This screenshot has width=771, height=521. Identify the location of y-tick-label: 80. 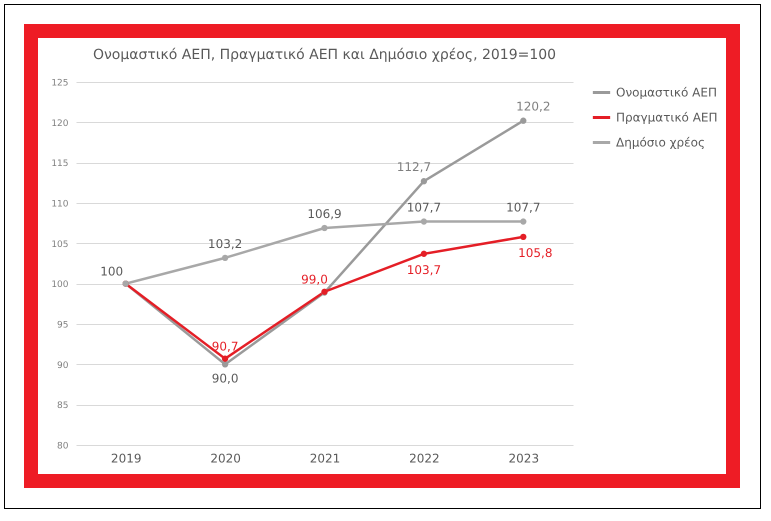
(63, 447).